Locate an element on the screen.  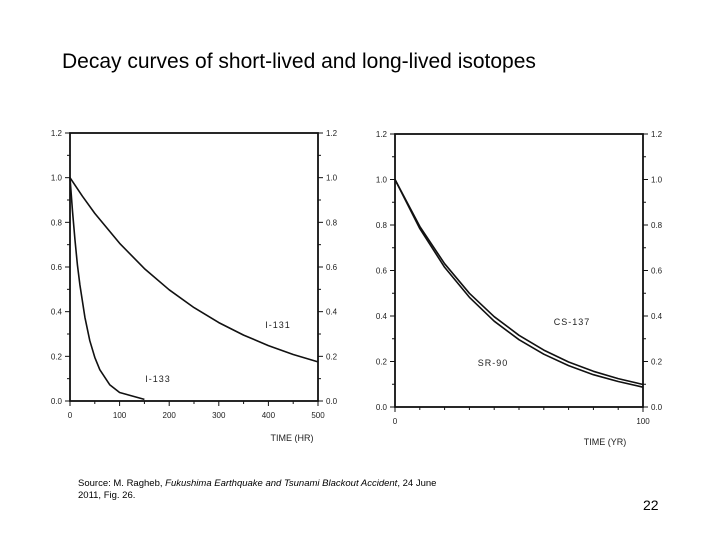
x-axis-title-left: TIME (HR) is located at coordinates (292, 438).